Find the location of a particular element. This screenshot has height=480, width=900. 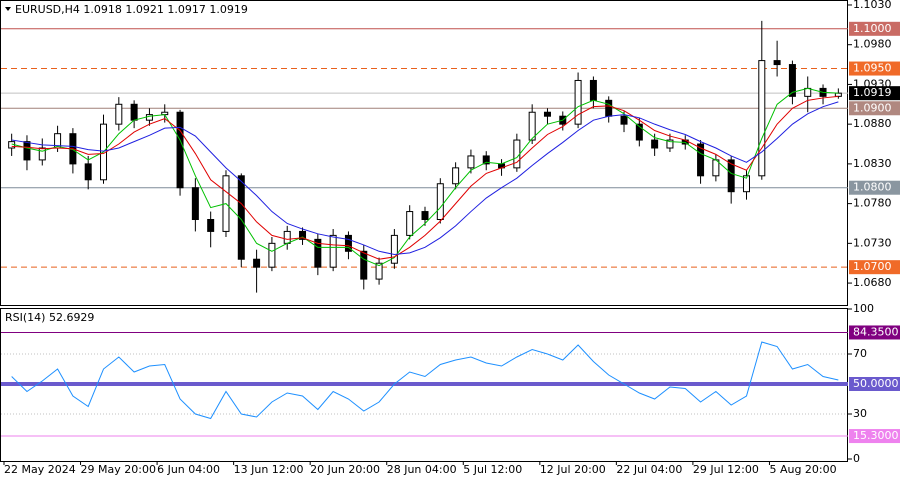

x-tick-label: 29 May 20:00 is located at coordinates (118, 469).